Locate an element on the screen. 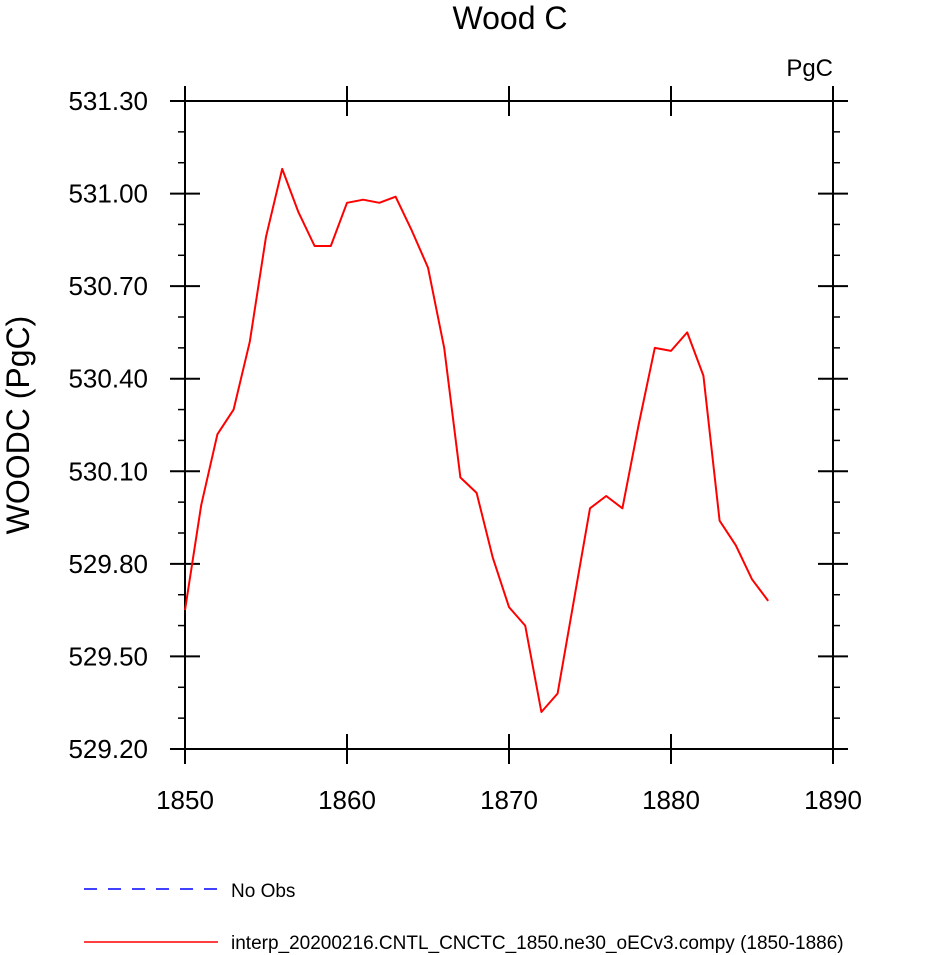 This screenshot has height=955, width=931. x-tick-label: 1860 is located at coordinates (347, 800).